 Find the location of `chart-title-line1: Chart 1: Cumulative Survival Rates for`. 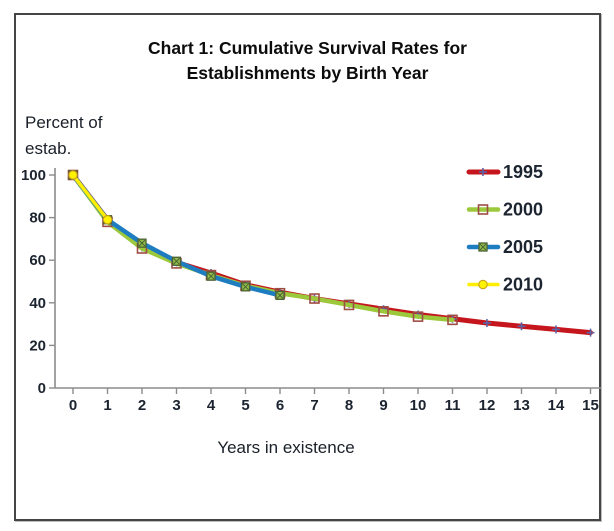

chart-title-line1: Chart 1: Cumulative Survival Rates for is located at coordinates (307, 48).